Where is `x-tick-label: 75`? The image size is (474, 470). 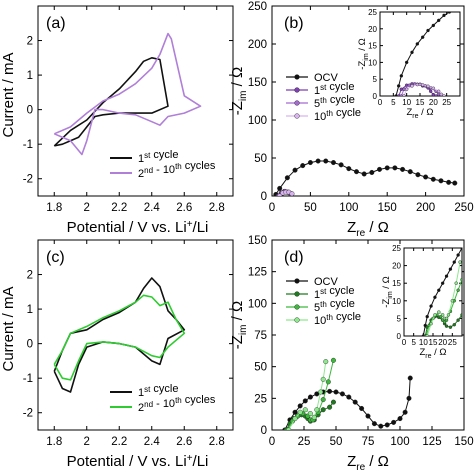 x-tick-label: 75 is located at coordinates (368, 442).